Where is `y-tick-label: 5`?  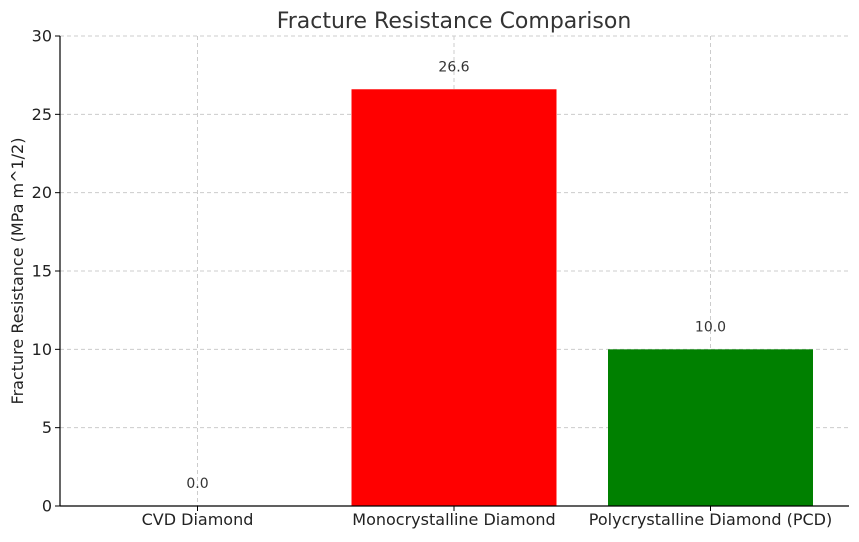
y-tick-label: 5 is located at coordinates (47, 427).